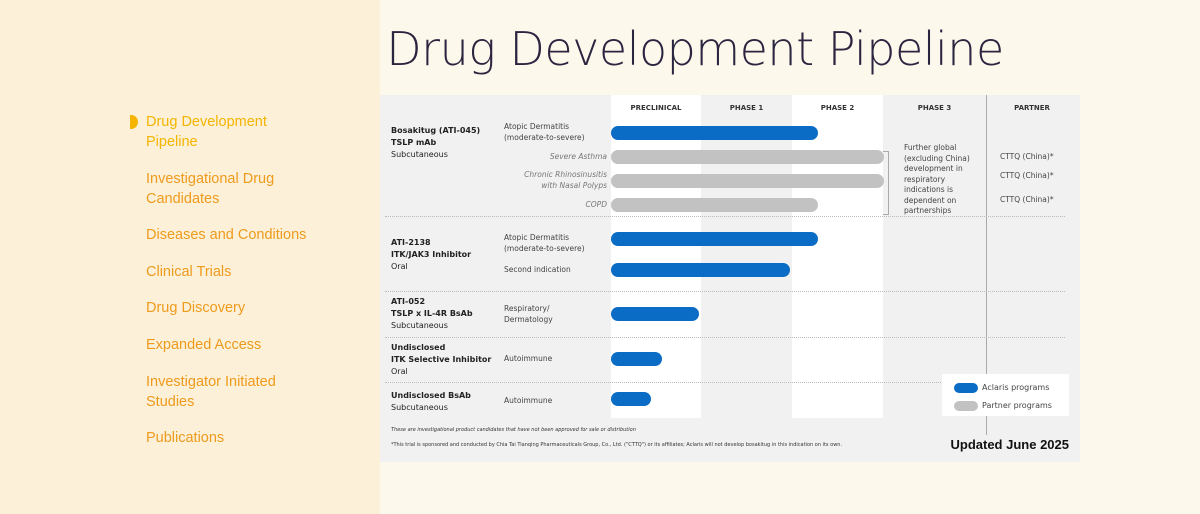 This screenshot has width=1200, height=514. Describe the element at coordinates (528, 314) in the screenshot. I see `indication-label: Respiratory/ Dermatology` at that location.